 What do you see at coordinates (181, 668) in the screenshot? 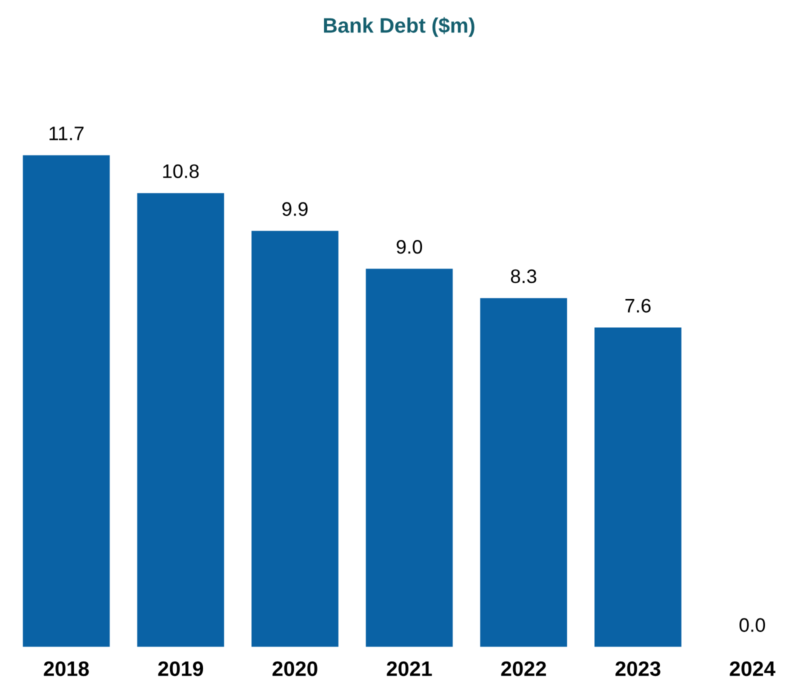
I see `x-tick-label: 2019` at bounding box center [181, 668].